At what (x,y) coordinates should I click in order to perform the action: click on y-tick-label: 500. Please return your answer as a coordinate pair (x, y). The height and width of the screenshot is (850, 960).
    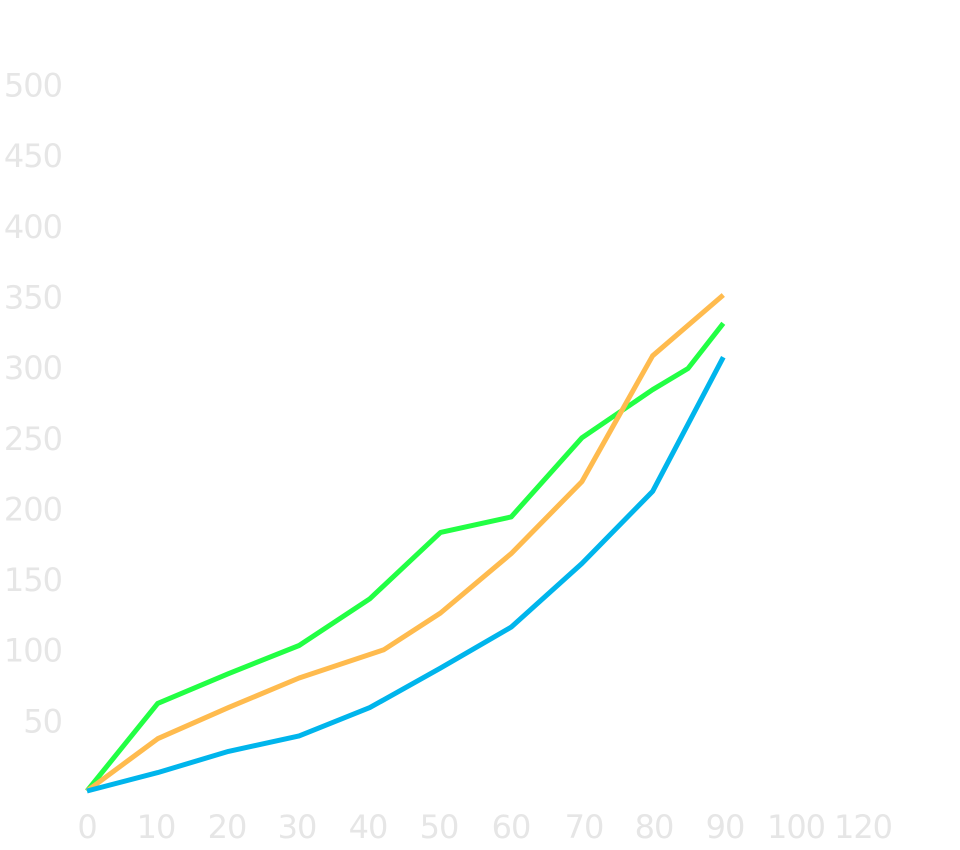
    Looking at the image, I should click on (33, 86).